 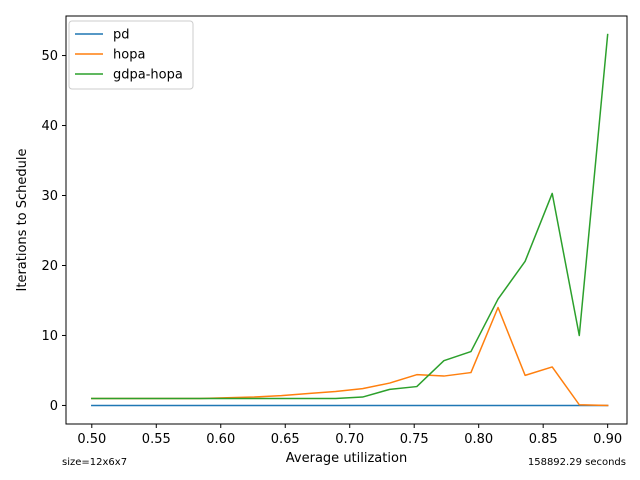 I want to click on footnote-runtime: 158892.29 seconds, so click(x=577, y=462).